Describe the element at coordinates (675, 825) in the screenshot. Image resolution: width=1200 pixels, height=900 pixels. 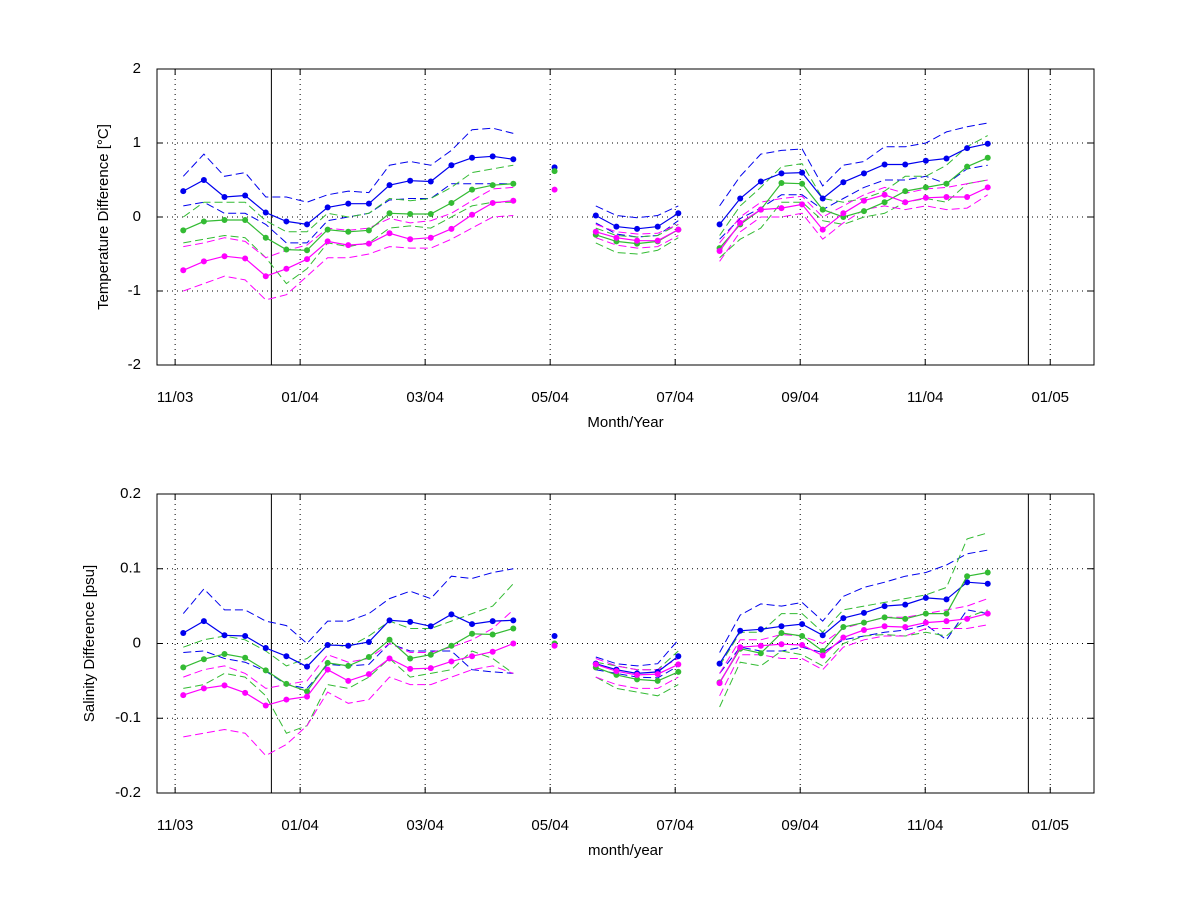
I see `x-tick-label: 07/04` at that location.